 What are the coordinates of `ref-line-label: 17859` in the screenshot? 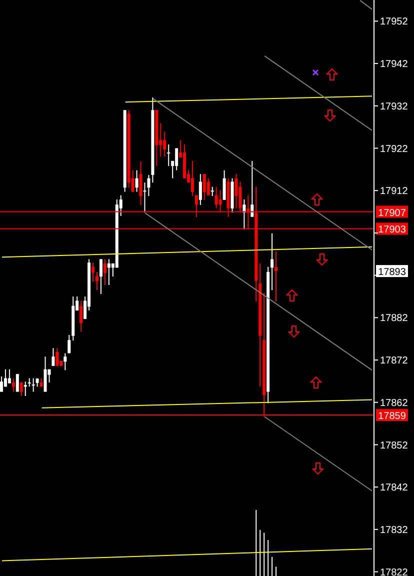 It's located at (392, 416).